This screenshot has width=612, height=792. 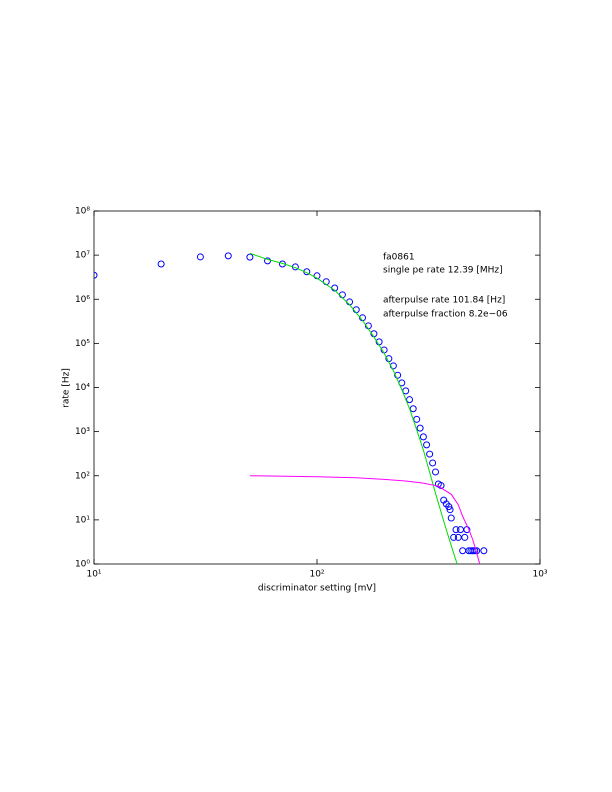 What do you see at coordinates (445, 315) in the screenshot?
I see `annotation: afterpulse fraction 8.2e−06` at bounding box center [445, 315].